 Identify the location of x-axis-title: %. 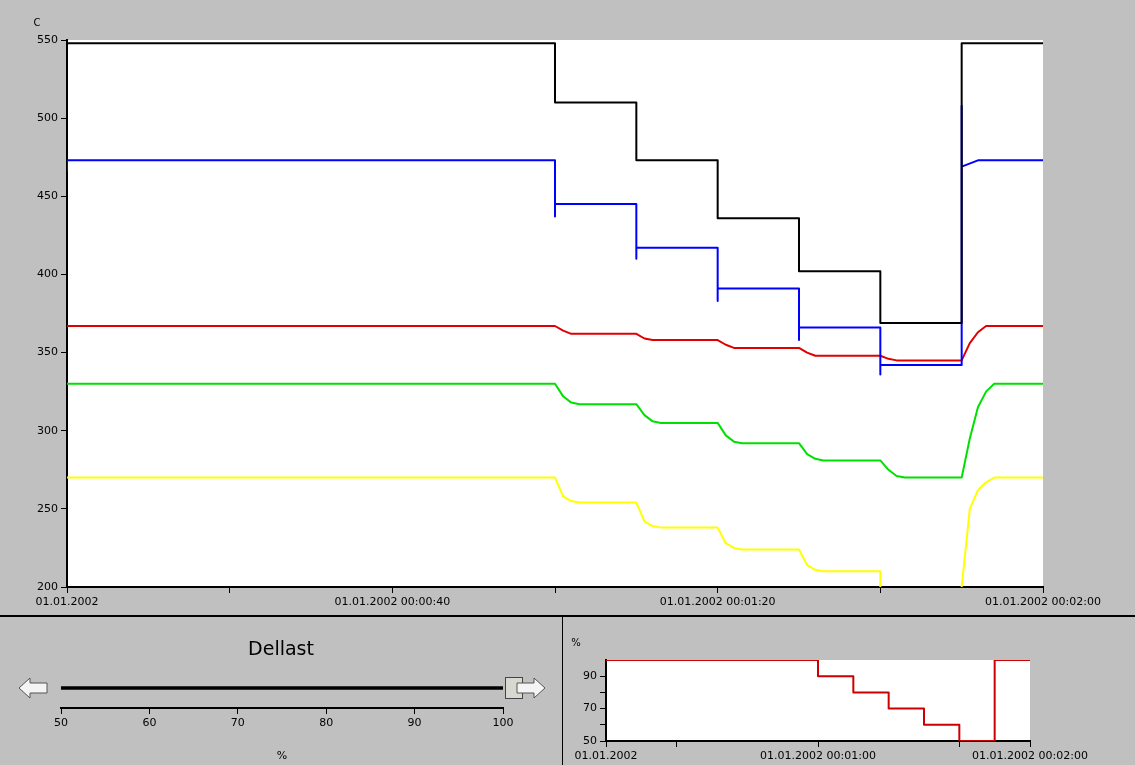
(282, 756).